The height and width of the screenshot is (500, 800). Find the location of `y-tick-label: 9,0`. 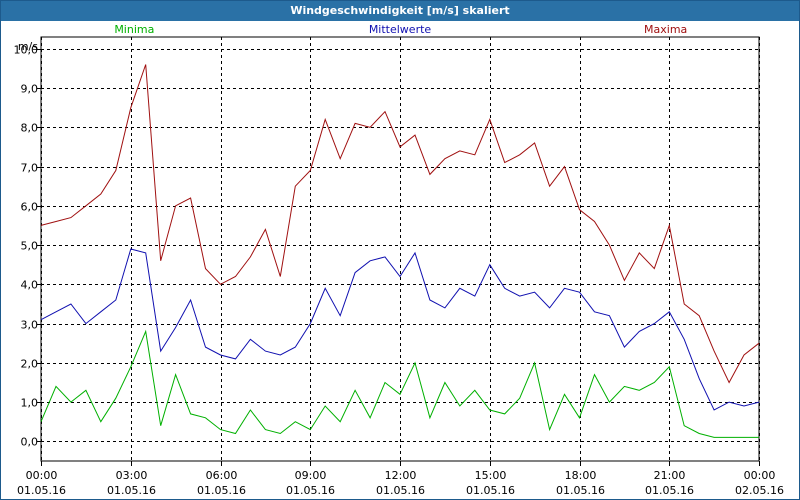

y-tick-label: 9,0 is located at coordinates (30, 89).